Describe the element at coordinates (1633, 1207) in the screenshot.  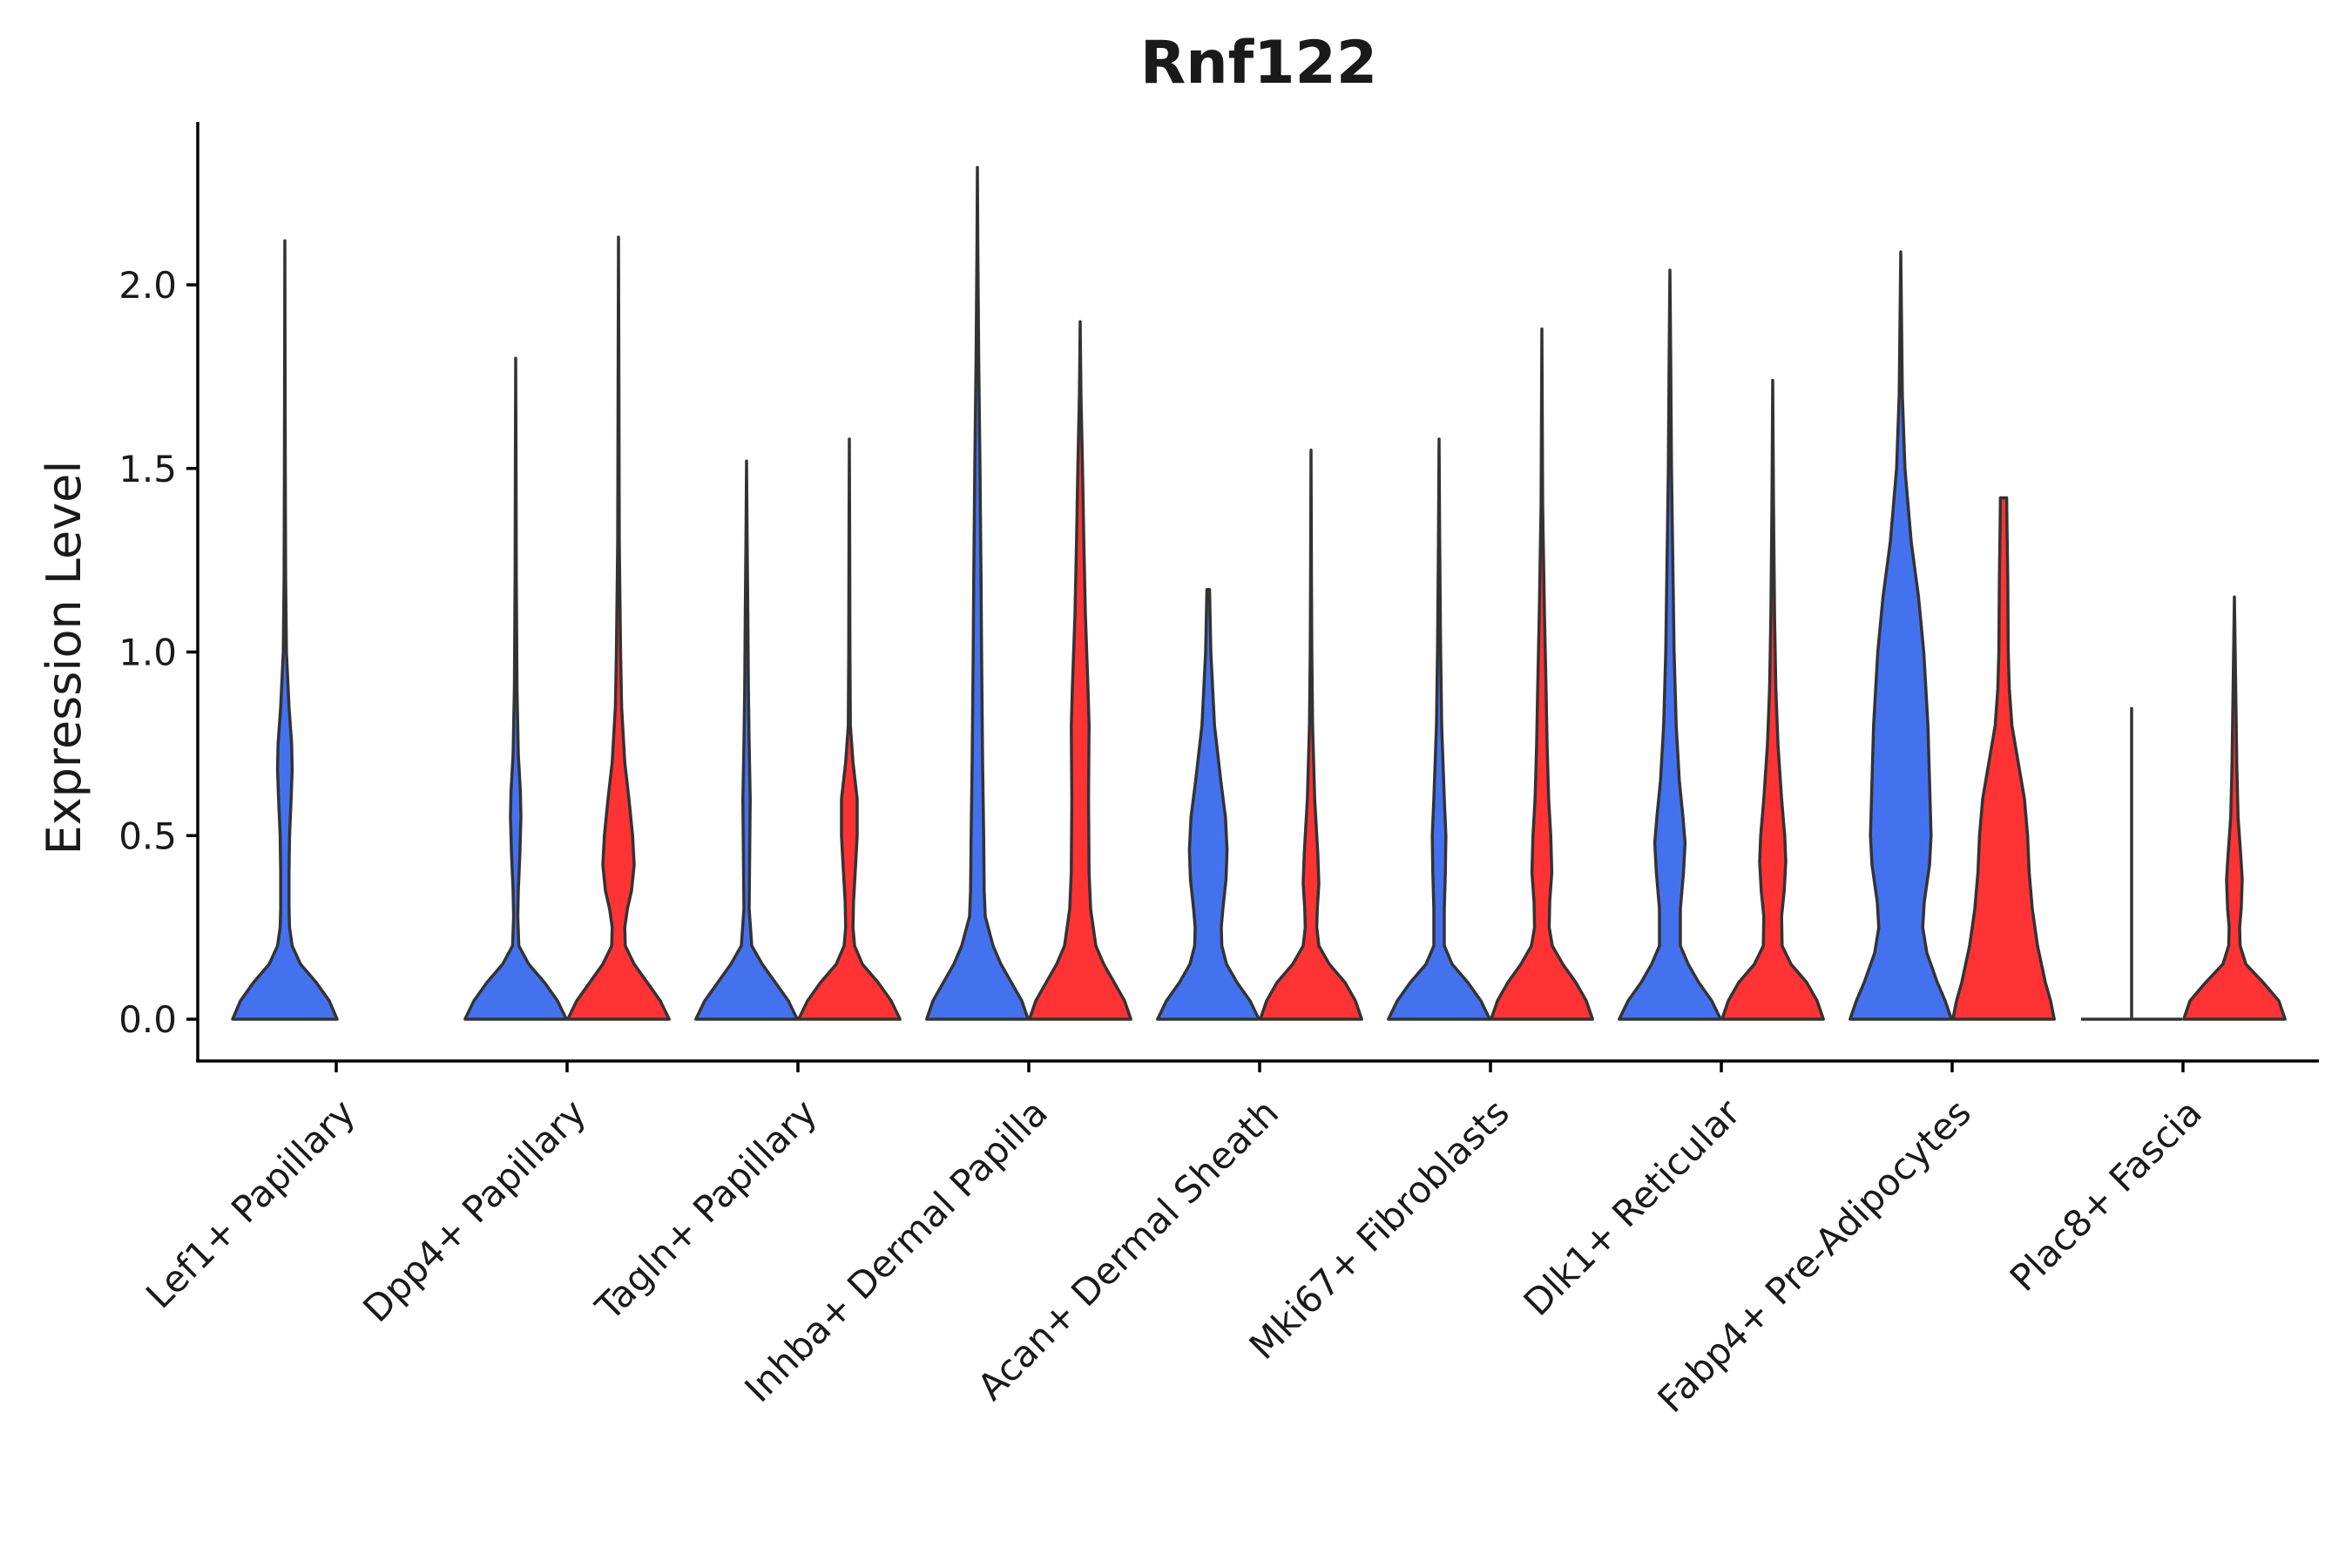
I see `x-tick-label: Dlk1+ Reticular` at that location.